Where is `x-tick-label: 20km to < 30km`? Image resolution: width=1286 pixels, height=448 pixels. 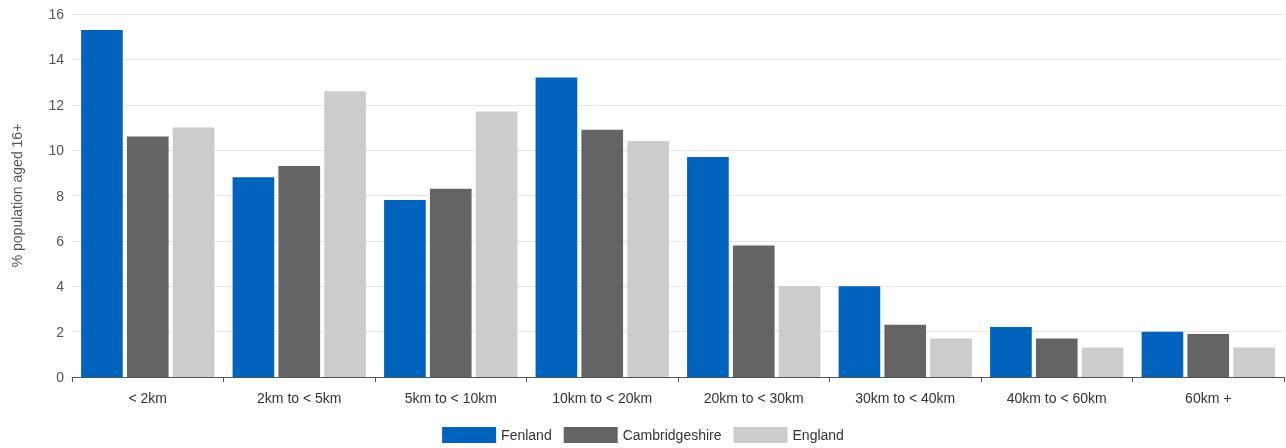
x-tick-label: 20km to < 30km is located at coordinates (753, 398).